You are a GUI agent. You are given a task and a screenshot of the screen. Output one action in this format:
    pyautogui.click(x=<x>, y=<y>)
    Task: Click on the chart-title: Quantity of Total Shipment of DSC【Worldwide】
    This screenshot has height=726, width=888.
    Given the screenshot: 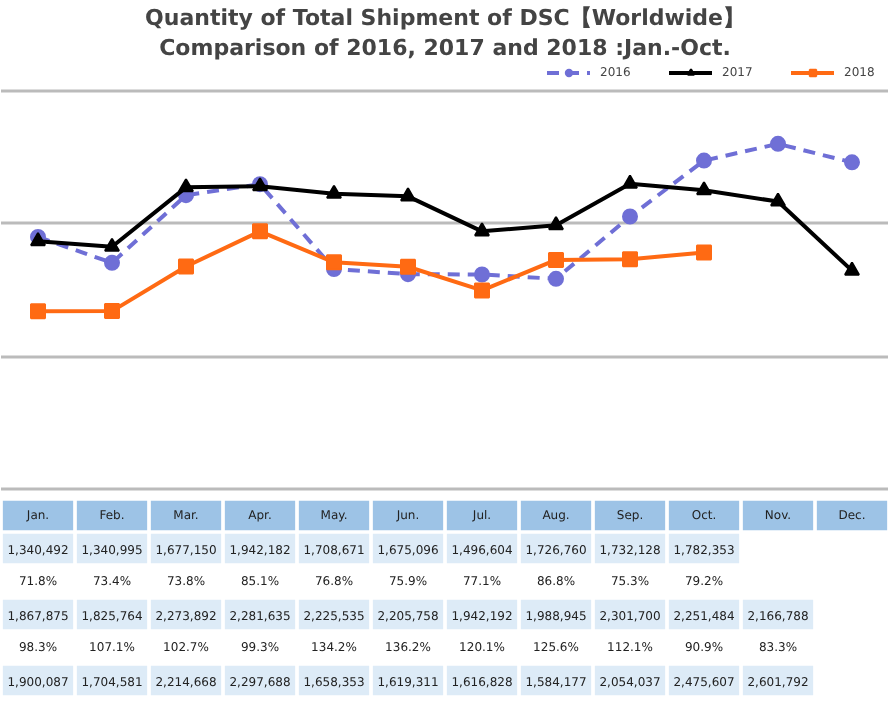 What is the action you would take?
    pyautogui.click(x=445, y=18)
    